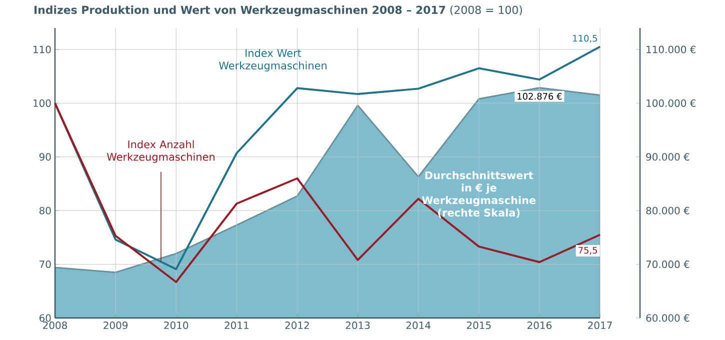 This screenshot has width=725, height=340. I want to click on x-tick-label: 2016, so click(540, 326).